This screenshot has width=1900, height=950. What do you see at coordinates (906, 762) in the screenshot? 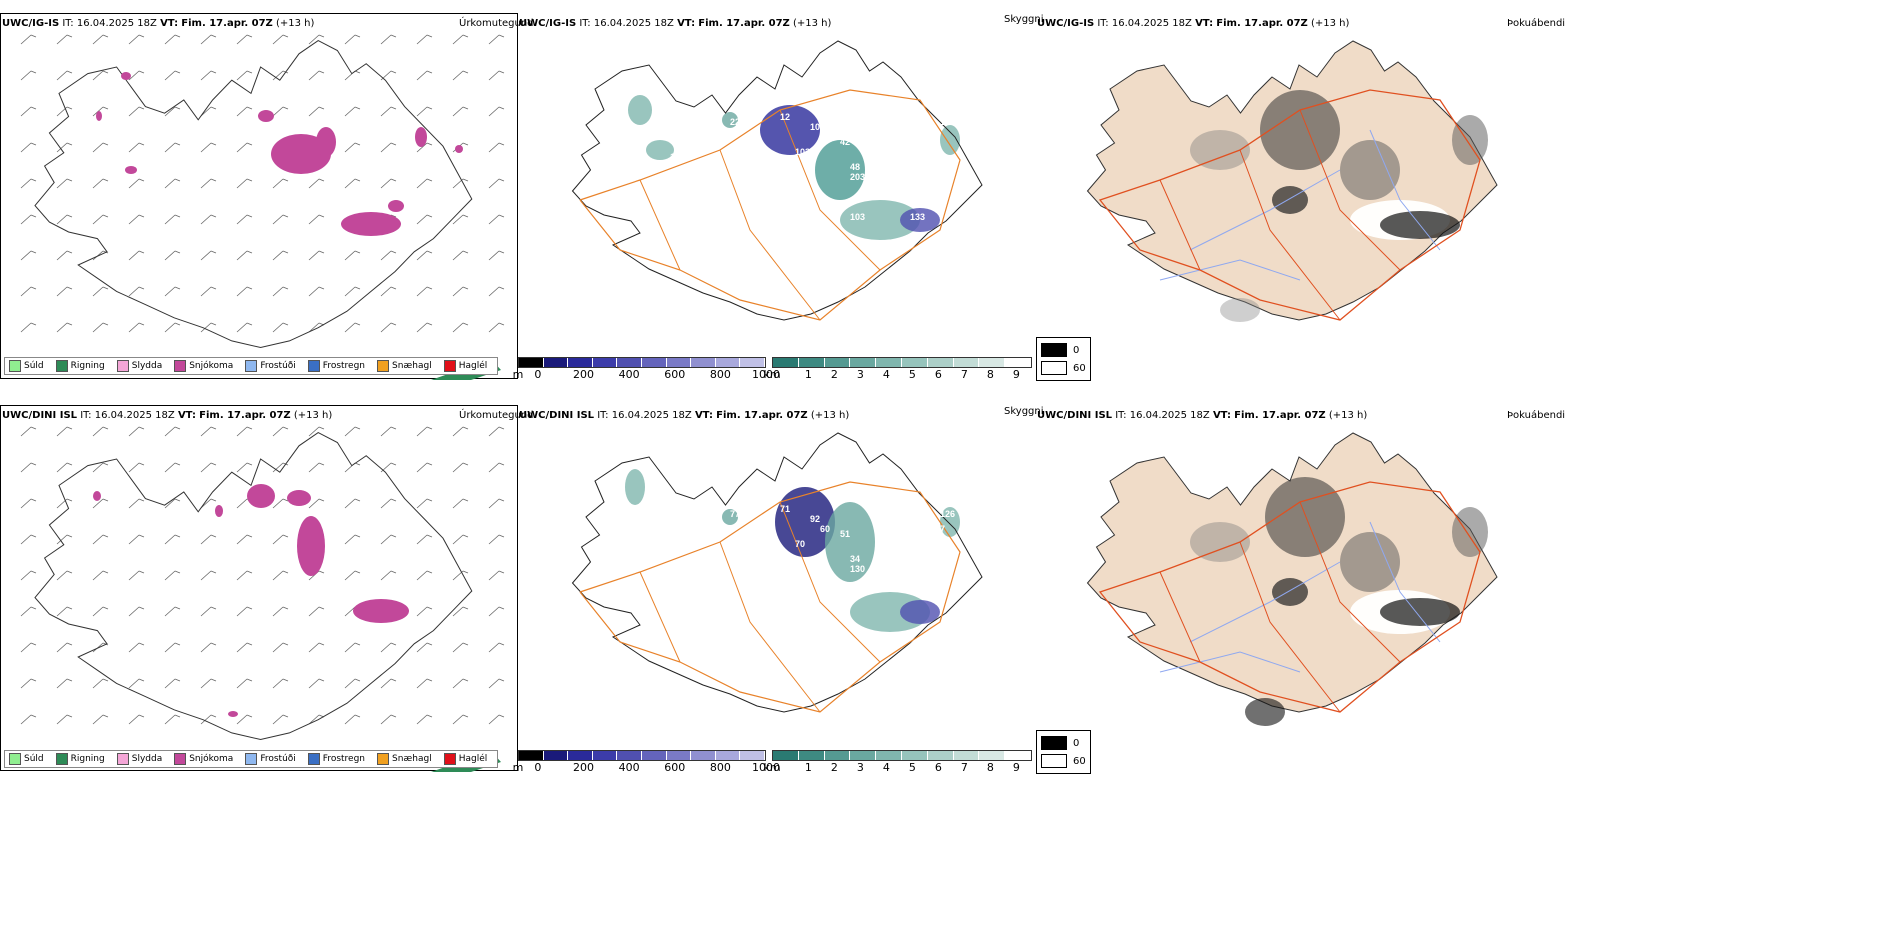
I see `visibility-colorbar-row2: km12345678910` at bounding box center [906, 762].